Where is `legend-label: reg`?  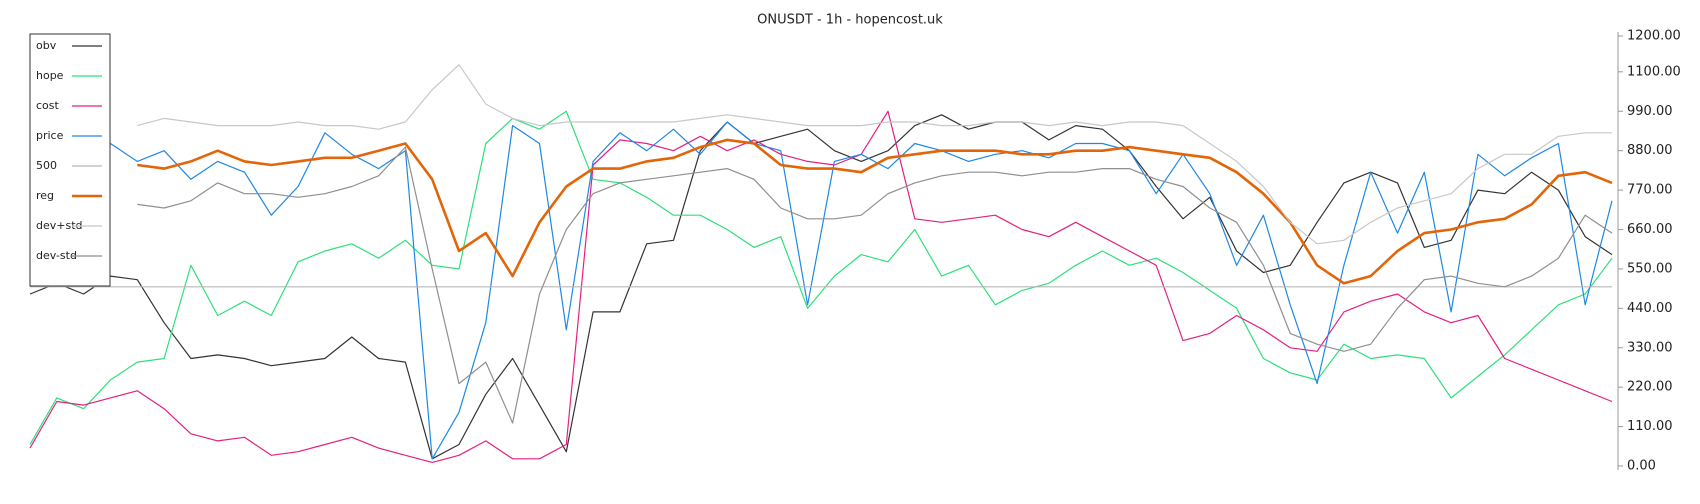 legend-label: reg is located at coordinates (45, 195).